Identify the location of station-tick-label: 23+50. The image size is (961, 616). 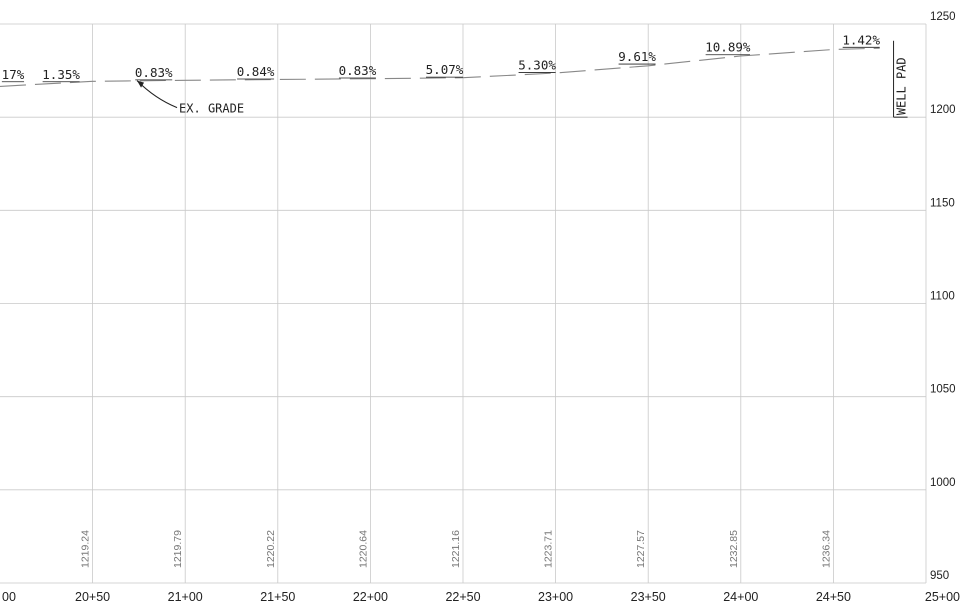
(648, 597).